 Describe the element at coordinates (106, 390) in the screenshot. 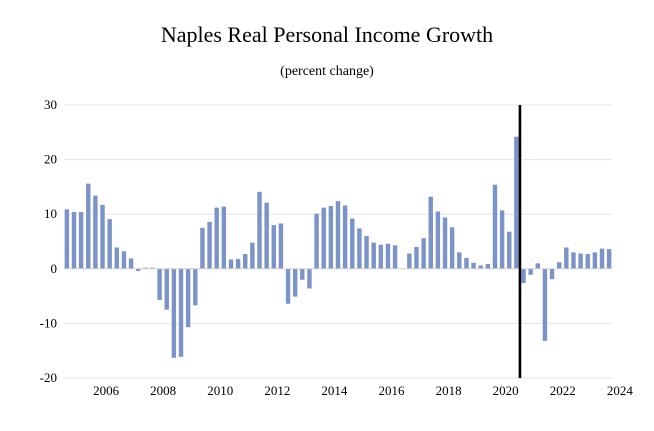

I see `x-tick-label: 2006` at that location.